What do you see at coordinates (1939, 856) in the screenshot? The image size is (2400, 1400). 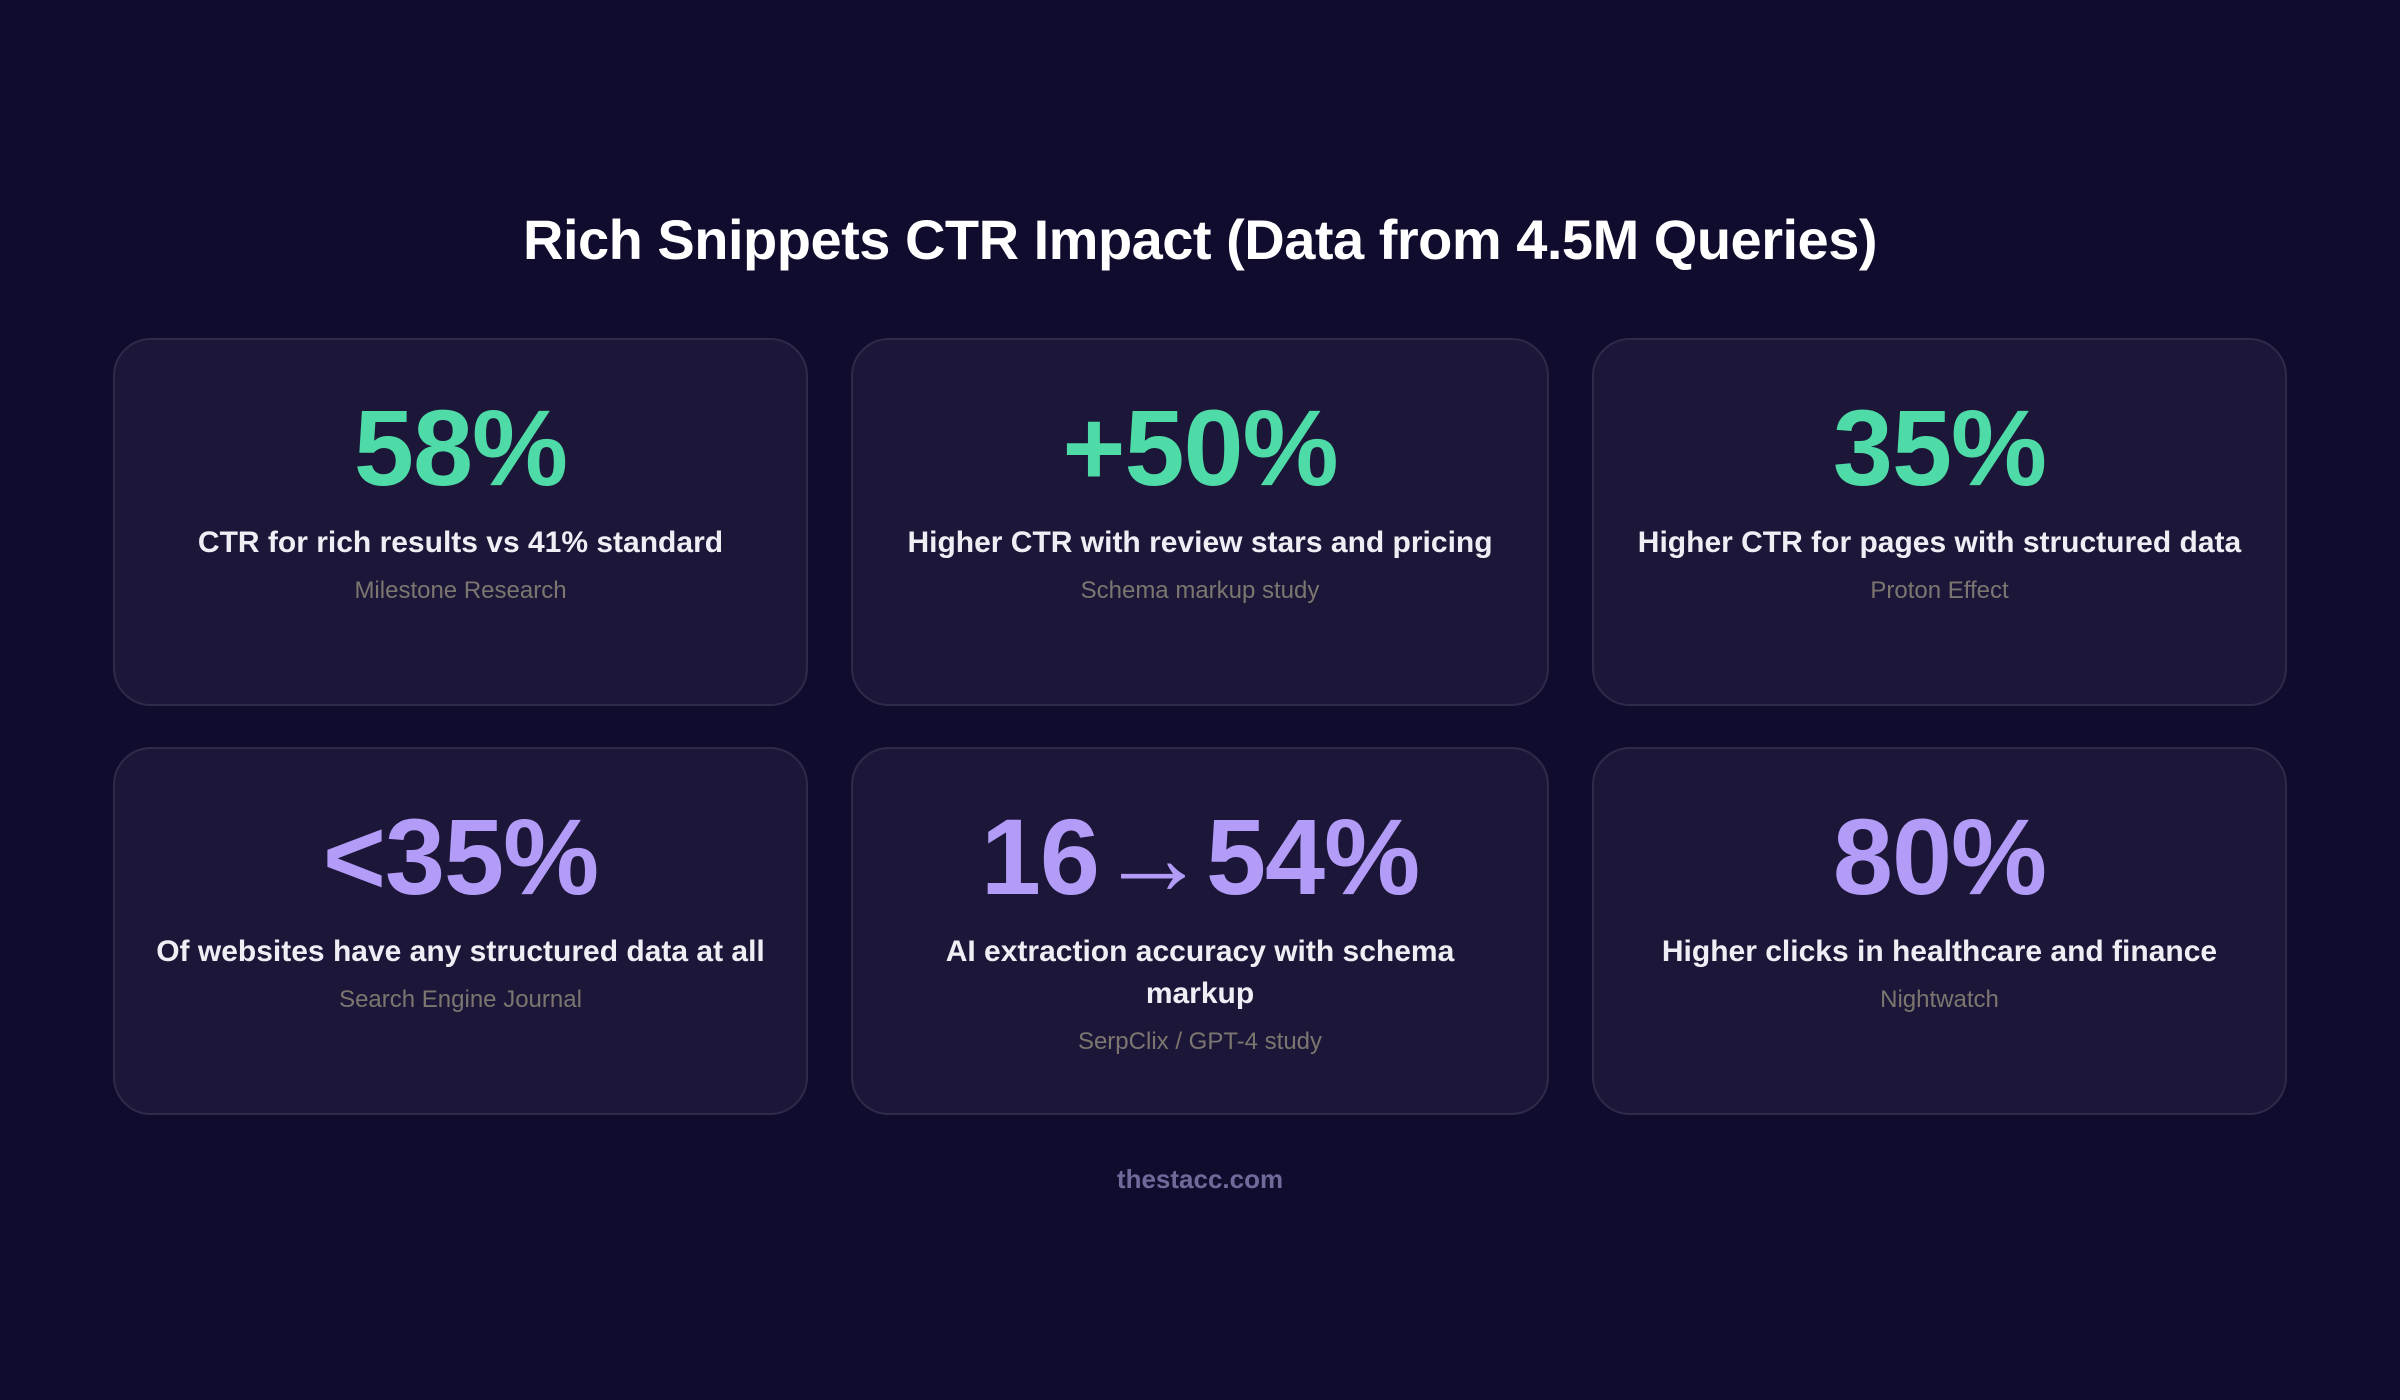 I see `stat-value: 80%` at bounding box center [1939, 856].